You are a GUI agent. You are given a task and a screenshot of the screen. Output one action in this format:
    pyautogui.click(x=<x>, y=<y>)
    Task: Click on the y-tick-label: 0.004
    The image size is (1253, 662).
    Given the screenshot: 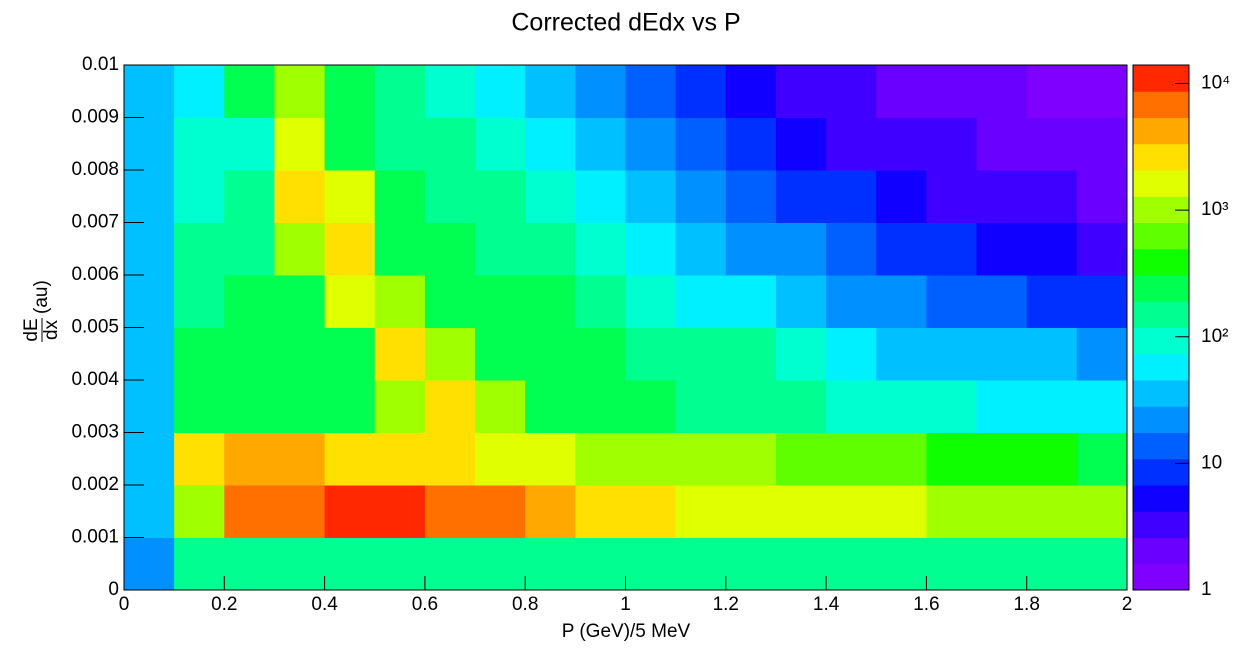 What is the action you would take?
    pyautogui.click(x=95, y=379)
    